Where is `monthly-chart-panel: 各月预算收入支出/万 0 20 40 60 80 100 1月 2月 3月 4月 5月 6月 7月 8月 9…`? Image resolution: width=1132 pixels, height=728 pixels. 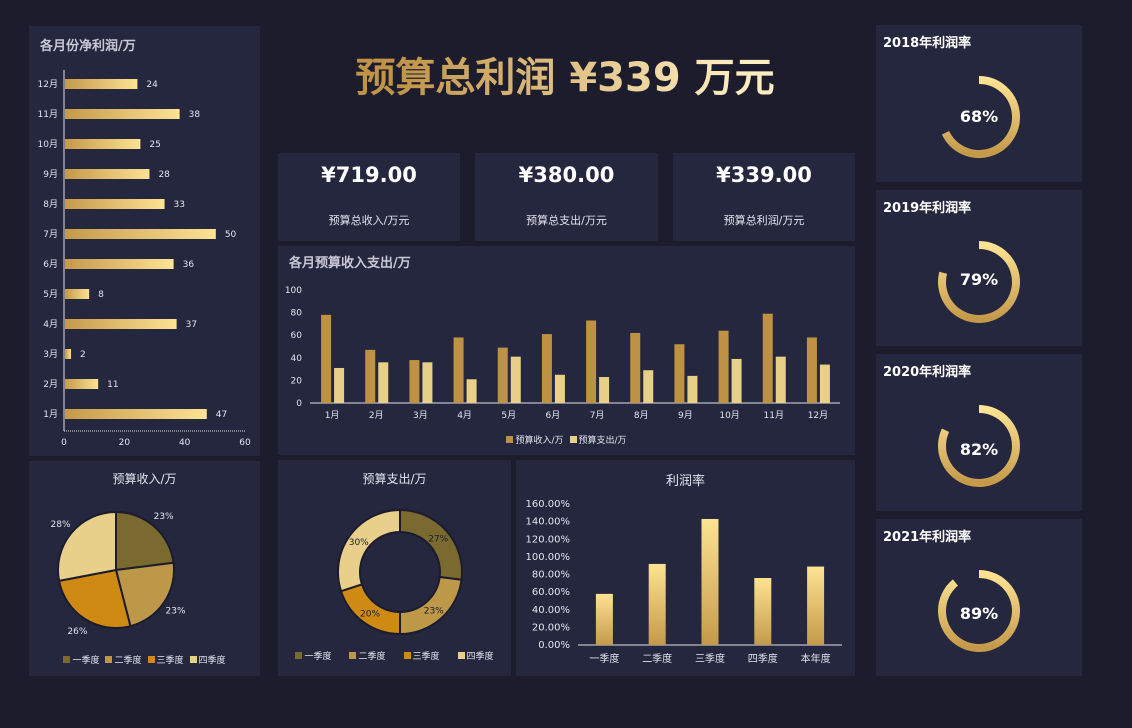
monthly-chart-panel: 各月预算收入支出/万 0 20 40 60 80 100 1月 2月 3月 4月 5月 6月 7月 8月 9… is located at coordinates (566, 350).